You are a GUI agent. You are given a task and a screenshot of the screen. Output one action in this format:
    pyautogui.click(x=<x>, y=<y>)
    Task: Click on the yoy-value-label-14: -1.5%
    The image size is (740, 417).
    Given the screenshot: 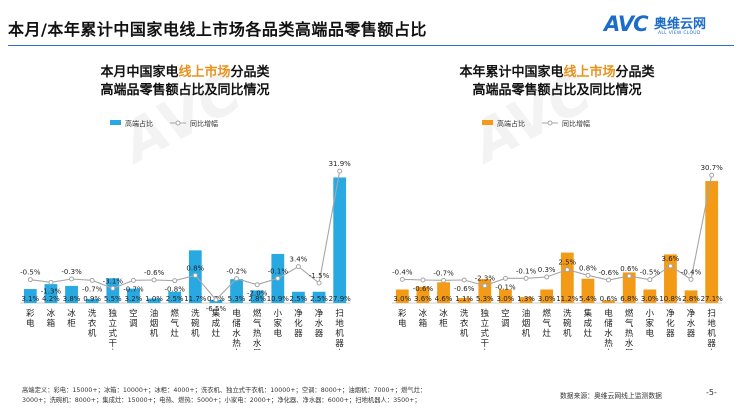 What is the action you would take?
    pyautogui.click(x=319, y=276)
    